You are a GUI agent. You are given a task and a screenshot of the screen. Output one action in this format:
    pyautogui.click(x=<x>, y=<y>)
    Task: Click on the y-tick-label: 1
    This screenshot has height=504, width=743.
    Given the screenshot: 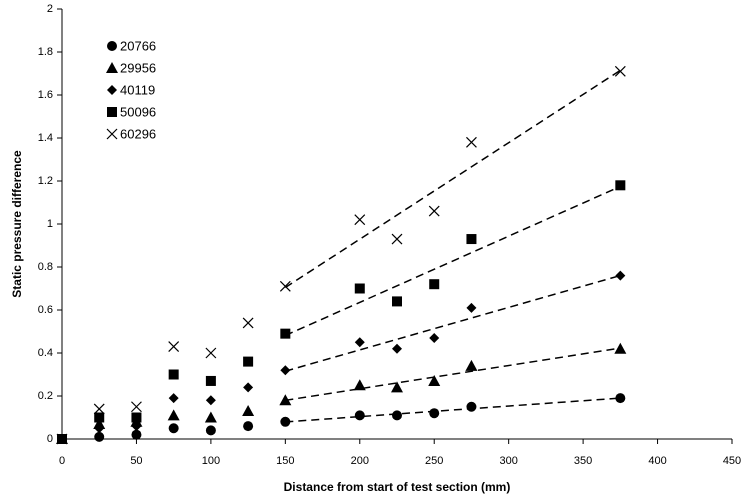 What is the action you would take?
    pyautogui.click(x=50, y=224)
    